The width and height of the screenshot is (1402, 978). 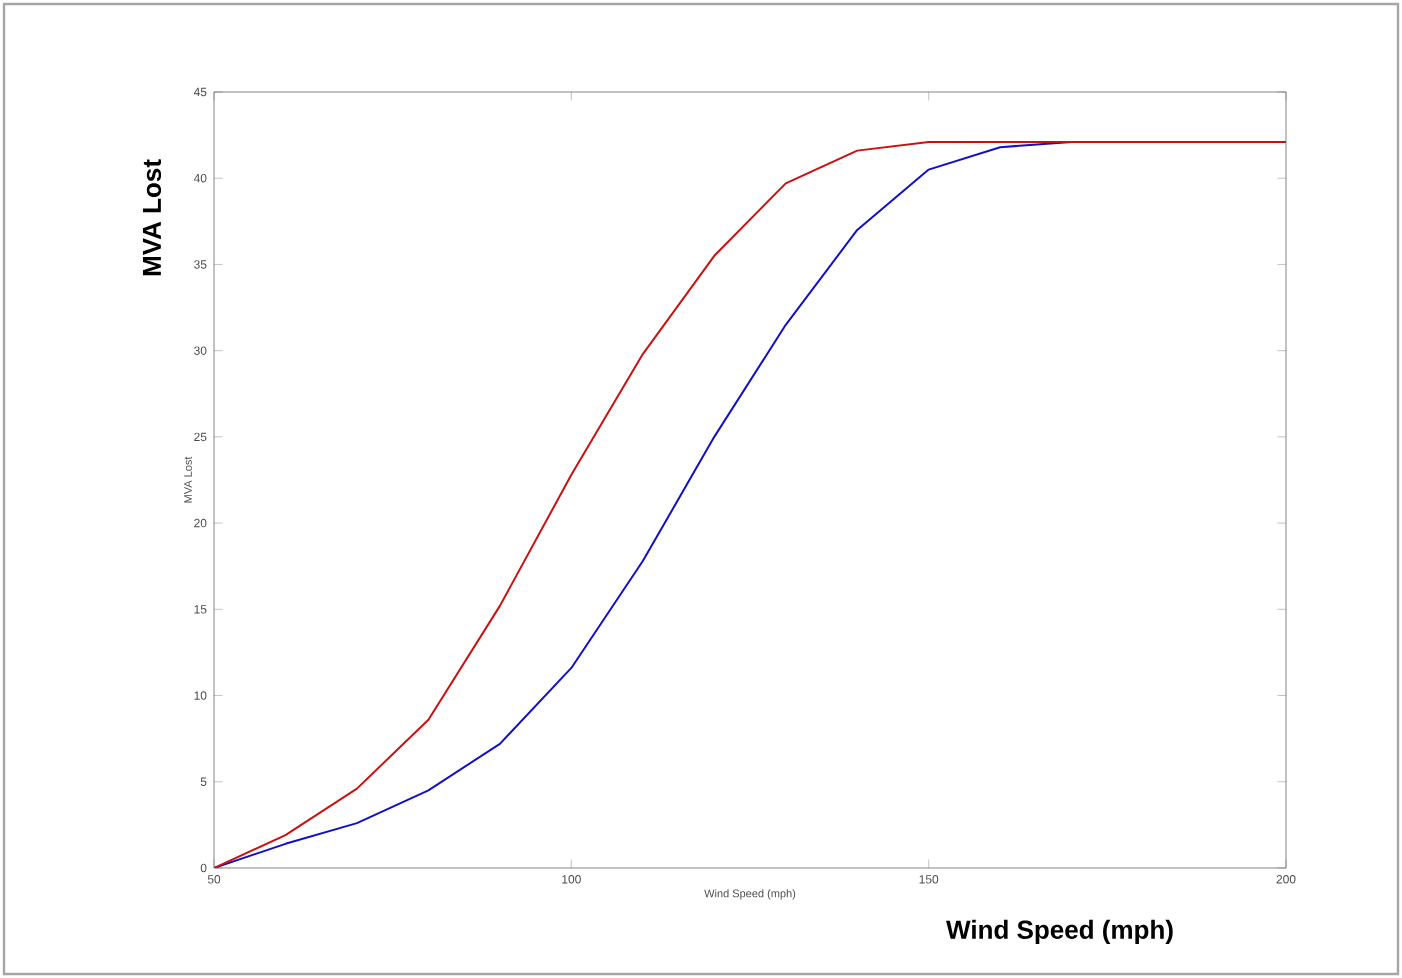 What do you see at coordinates (152, 217) in the screenshot?
I see `text: MVA Lost` at bounding box center [152, 217].